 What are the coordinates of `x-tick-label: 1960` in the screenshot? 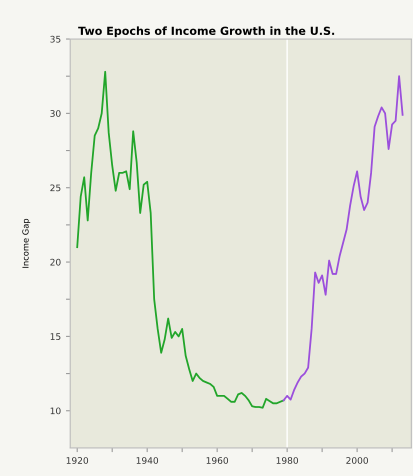 It's located at (217, 460).